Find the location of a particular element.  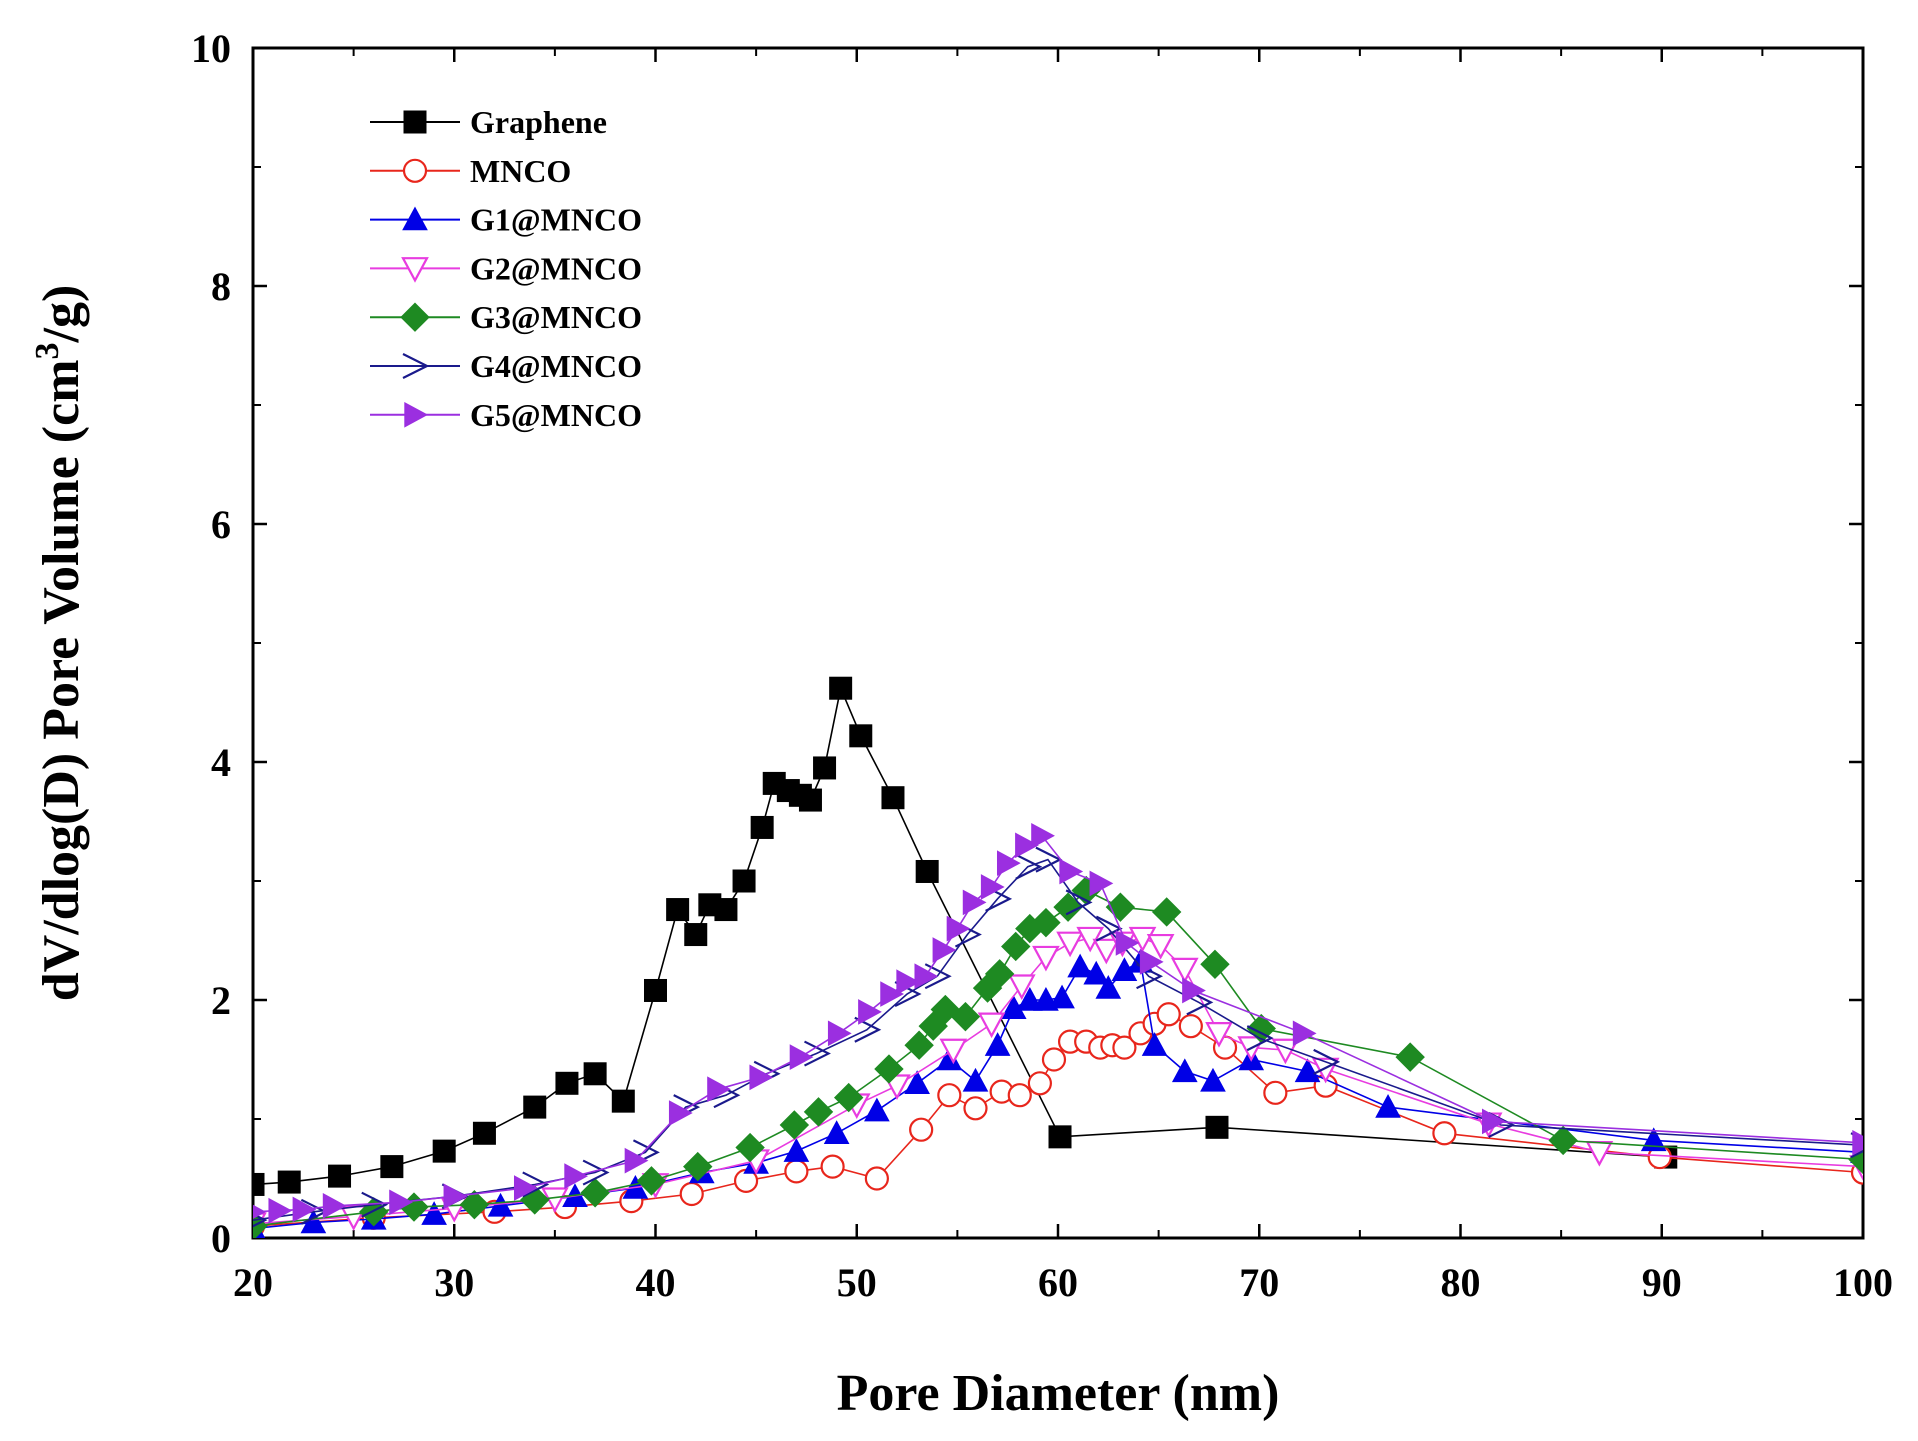

y-tick-label: 2 is located at coordinates (221, 1000).